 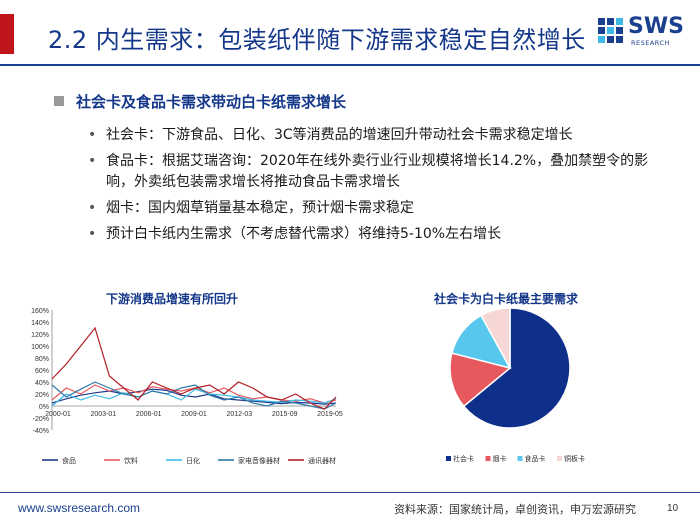 What do you see at coordinates (59, 101) in the screenshot?
I see `section-square-icon` at bounding box center [59, 101].